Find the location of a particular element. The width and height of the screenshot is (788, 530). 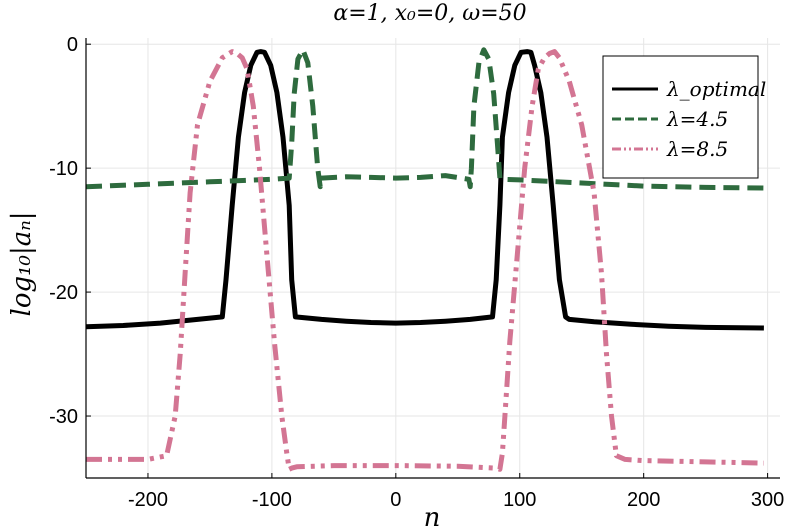

x-tick-label: -200 is located at coordinates (148, 500).